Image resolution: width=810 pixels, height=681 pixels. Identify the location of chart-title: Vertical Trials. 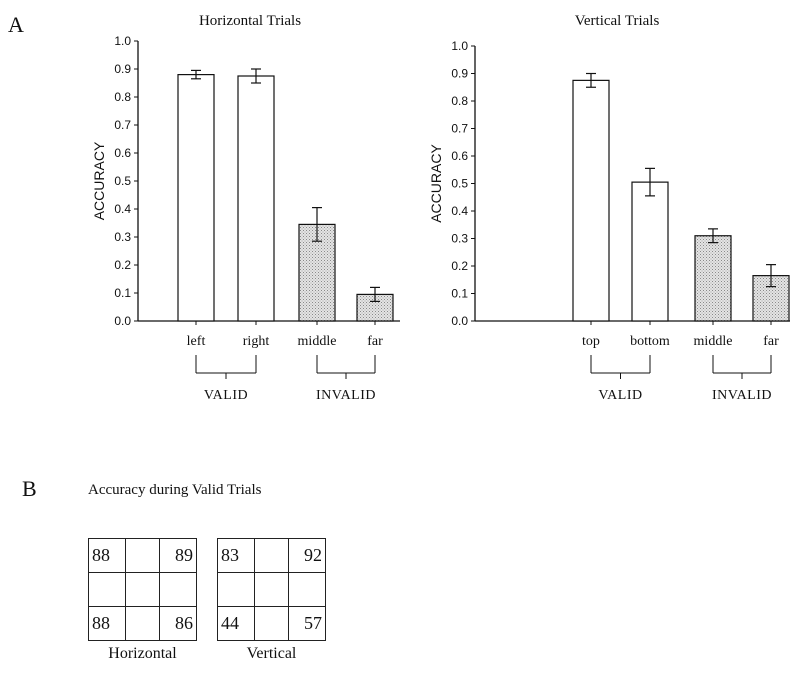
(617, 21).